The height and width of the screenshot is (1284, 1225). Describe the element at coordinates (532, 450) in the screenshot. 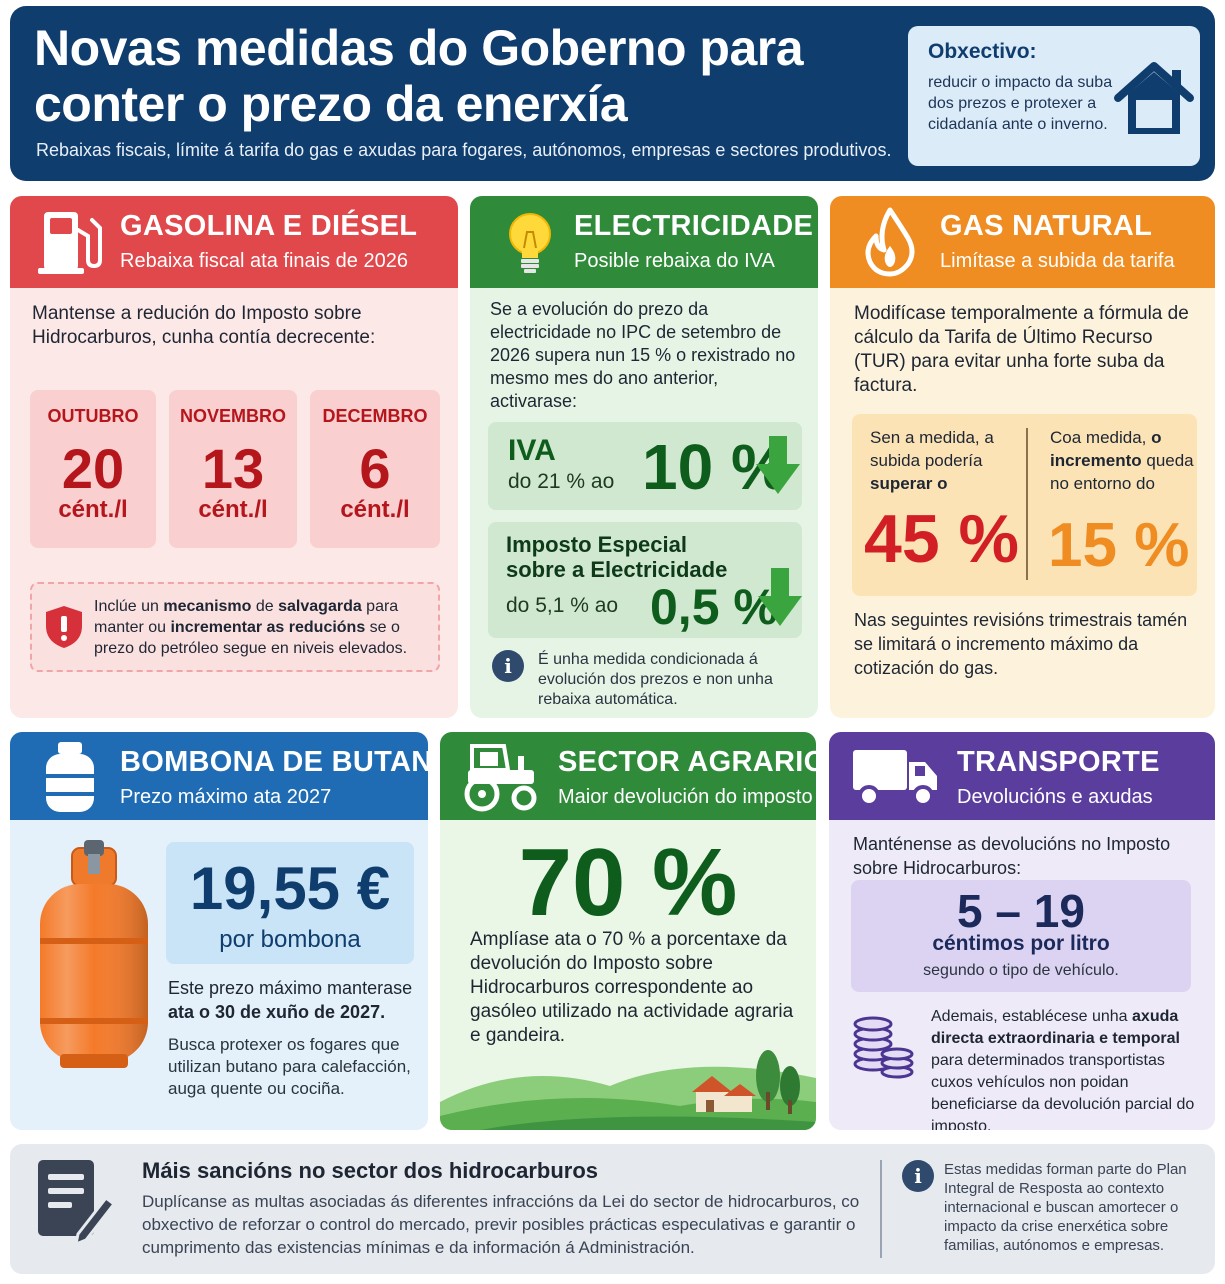

I see `iva-label: IVA` at that location.